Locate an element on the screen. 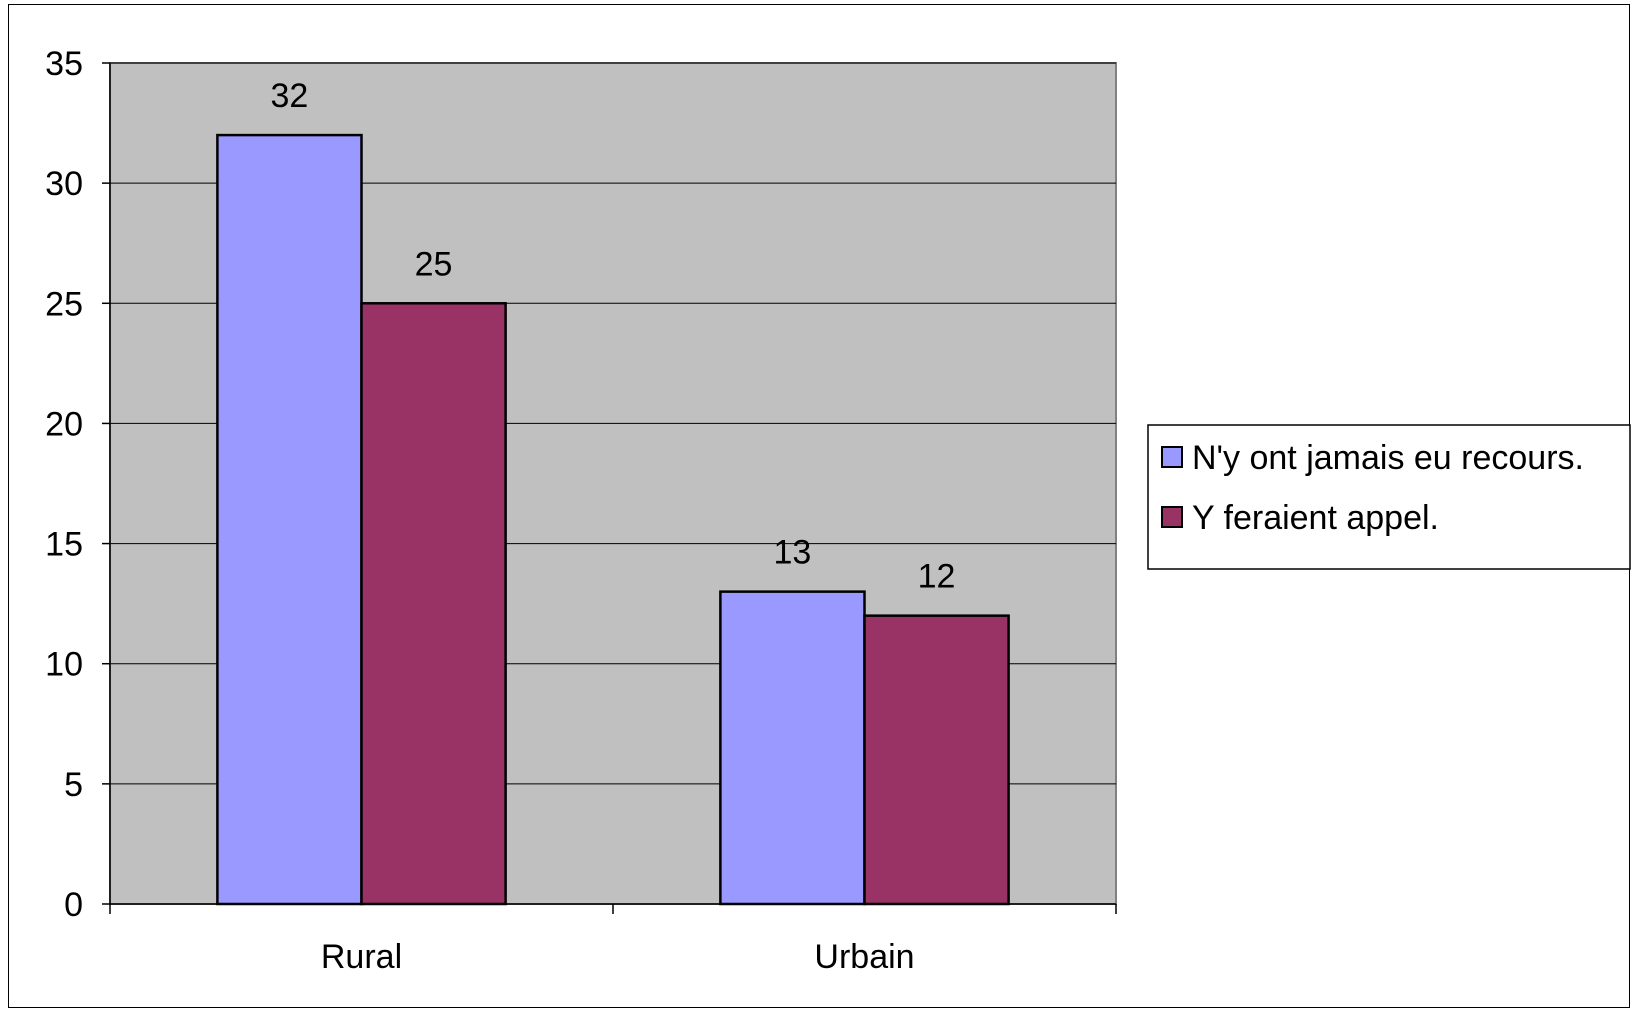 This screenshot has height=1016, width=1642. y-axis: 0 5 10 15 20 25 30 35 is located at coordinates (78, 484).